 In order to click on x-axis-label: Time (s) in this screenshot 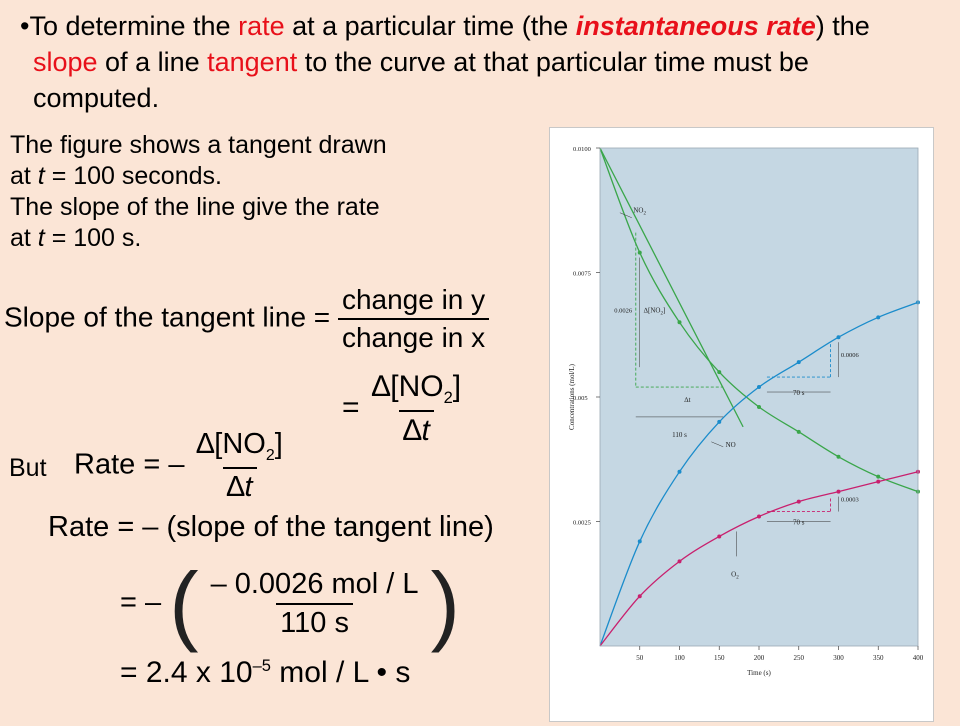, I will do `click(759, 673)`.